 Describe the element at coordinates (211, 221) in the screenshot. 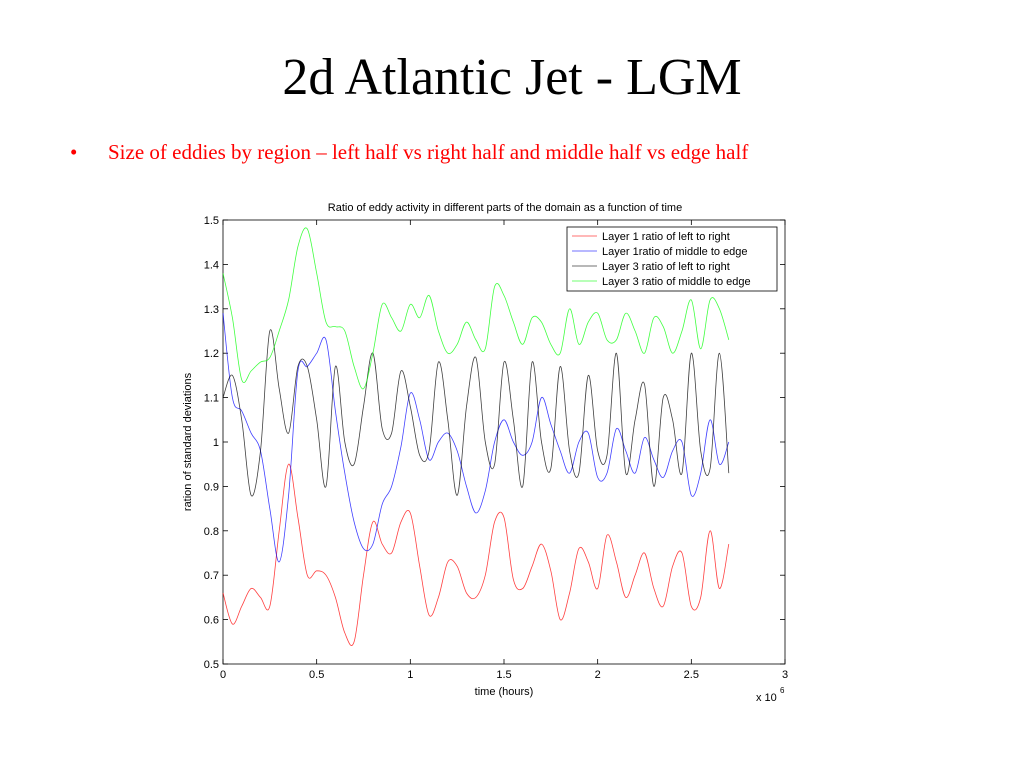

I see `y-tick-label: 1.5` at that location.